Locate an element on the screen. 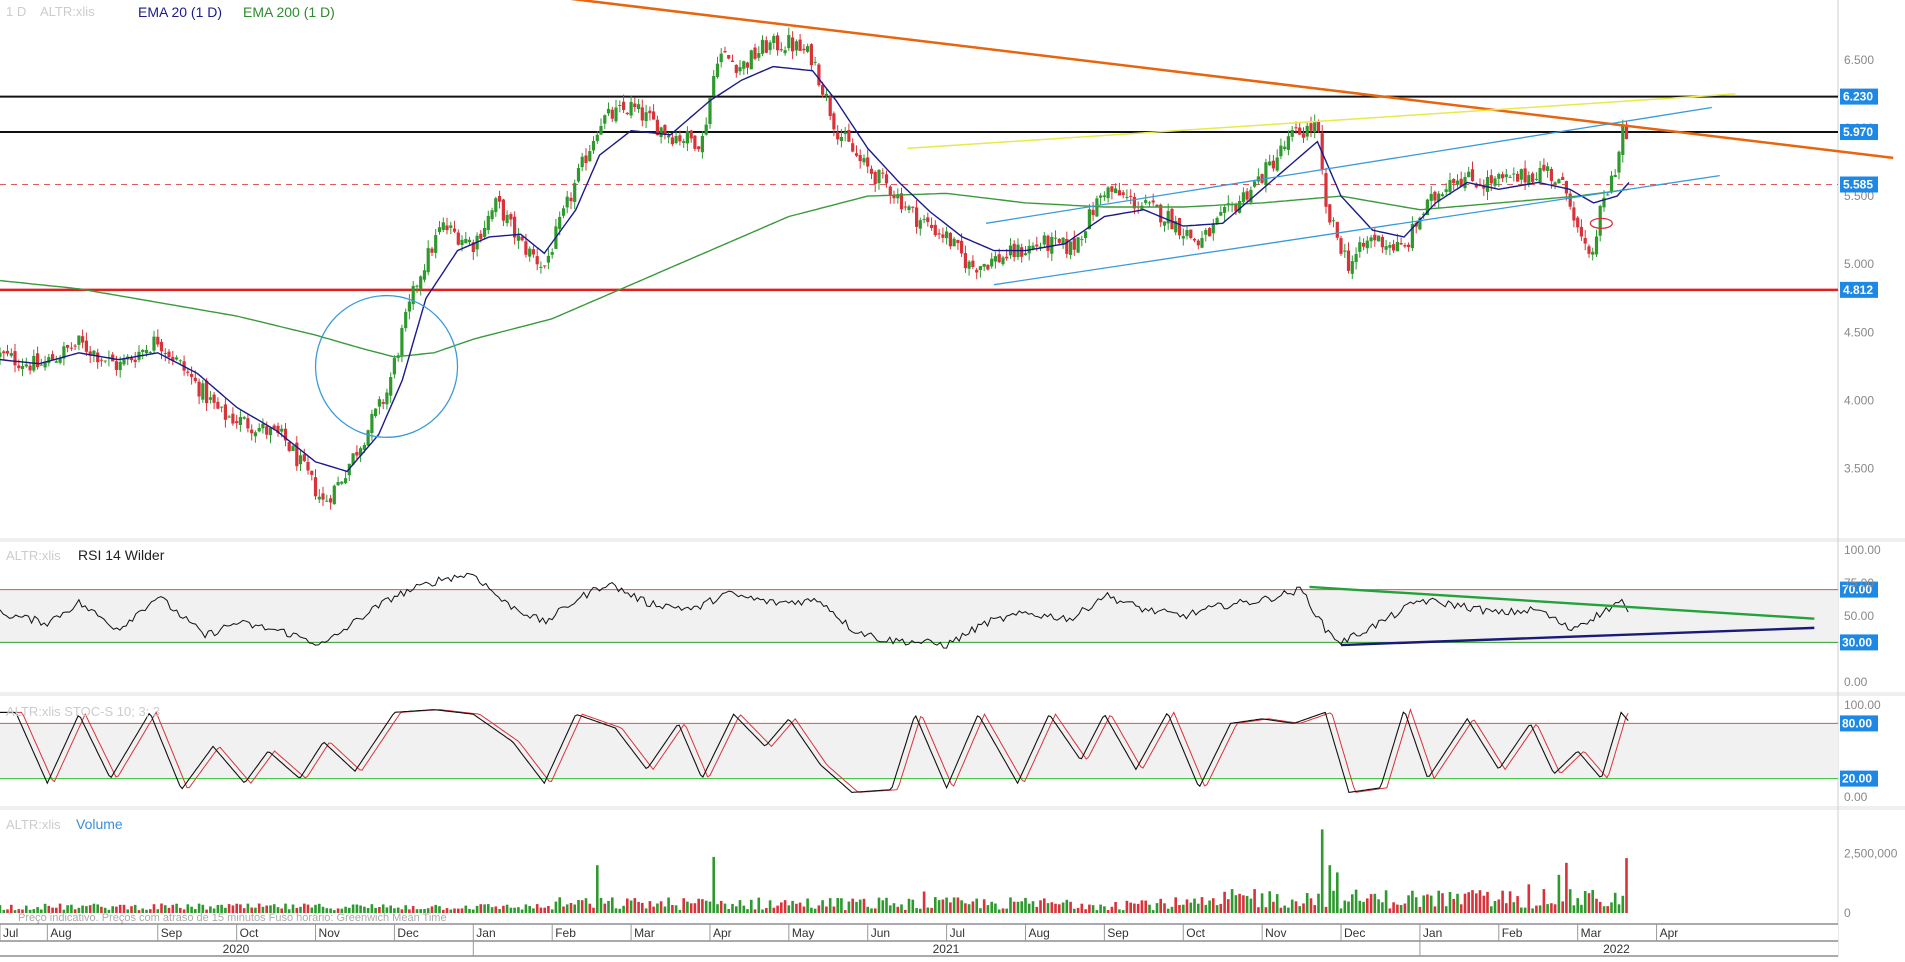 The width and height of the screenshot is (1905, 962). panel-separator is located at coordinates (952, 808).